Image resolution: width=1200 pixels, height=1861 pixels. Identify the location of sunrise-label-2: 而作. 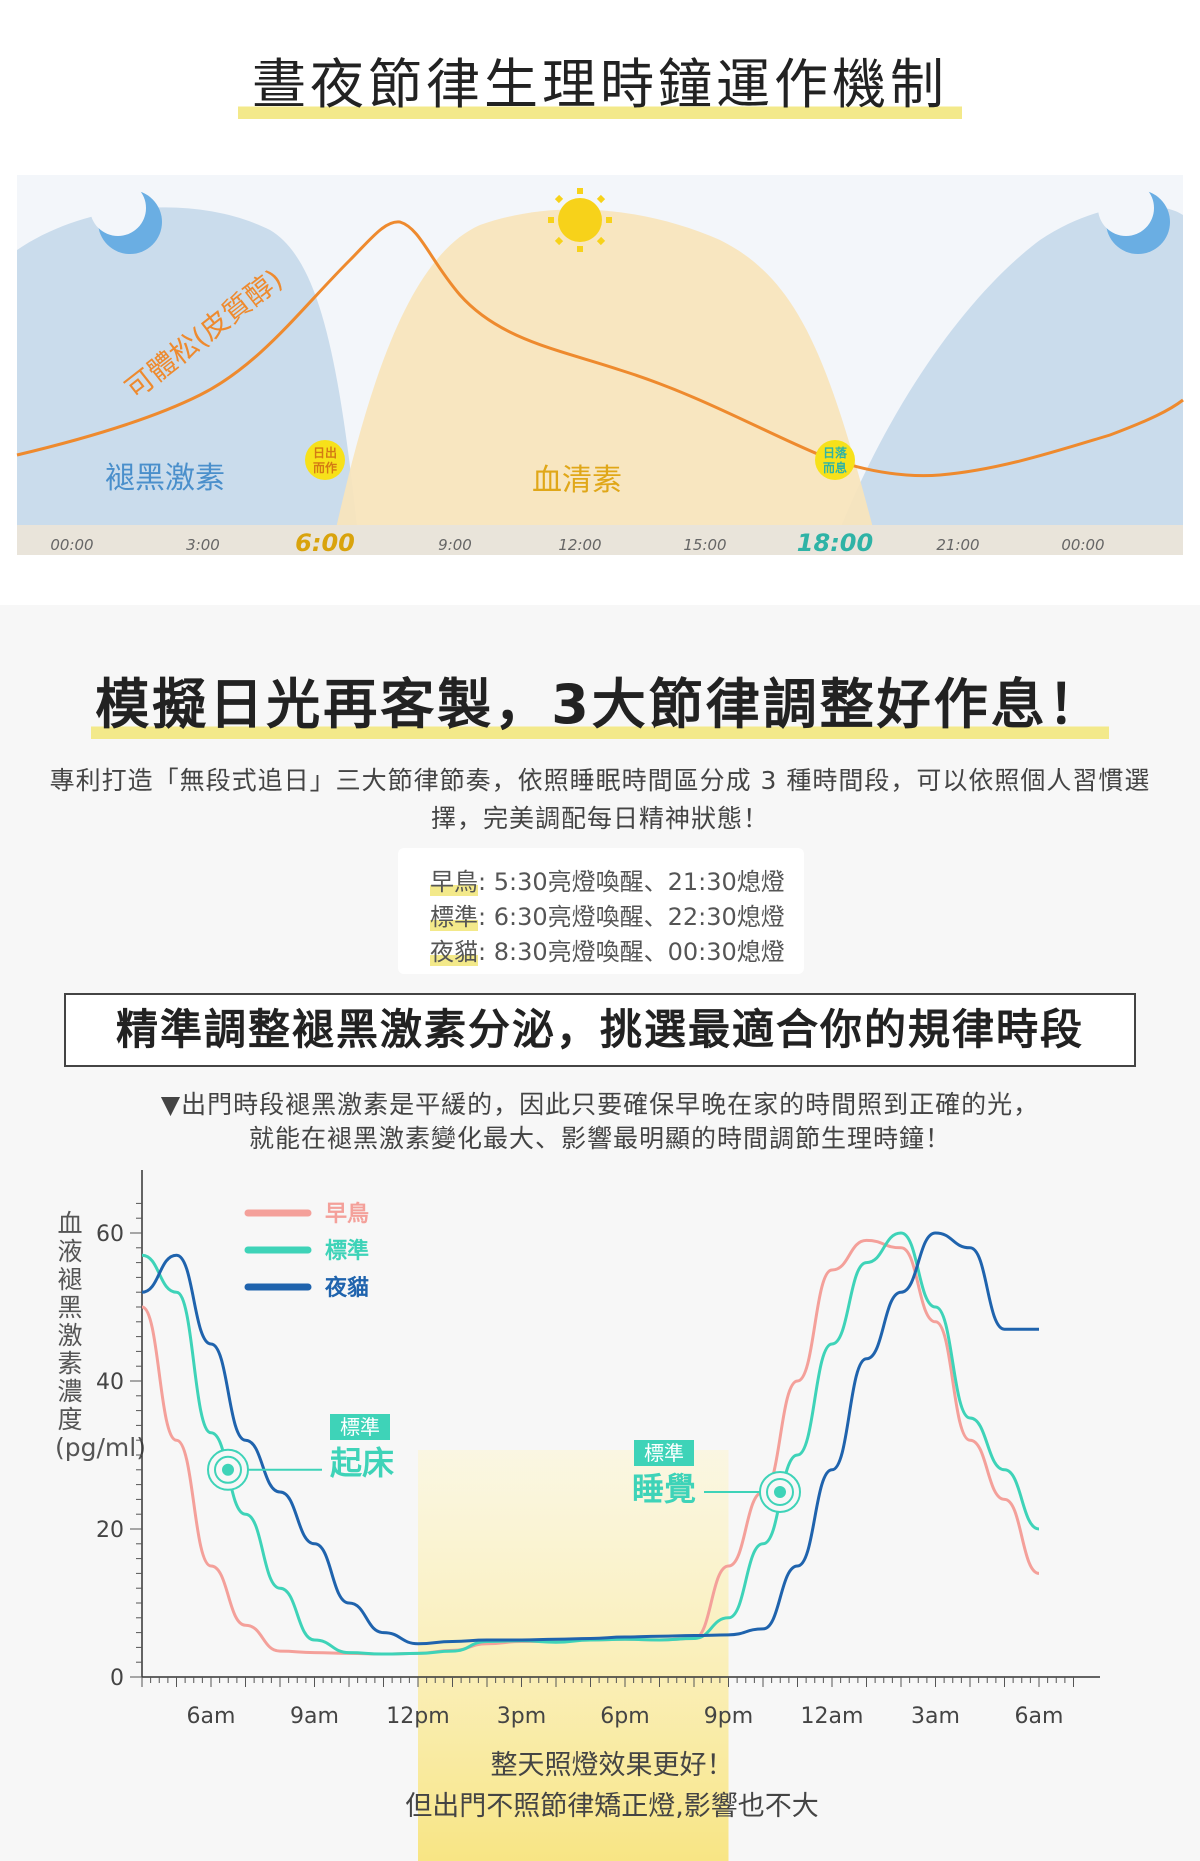
(325, 467).